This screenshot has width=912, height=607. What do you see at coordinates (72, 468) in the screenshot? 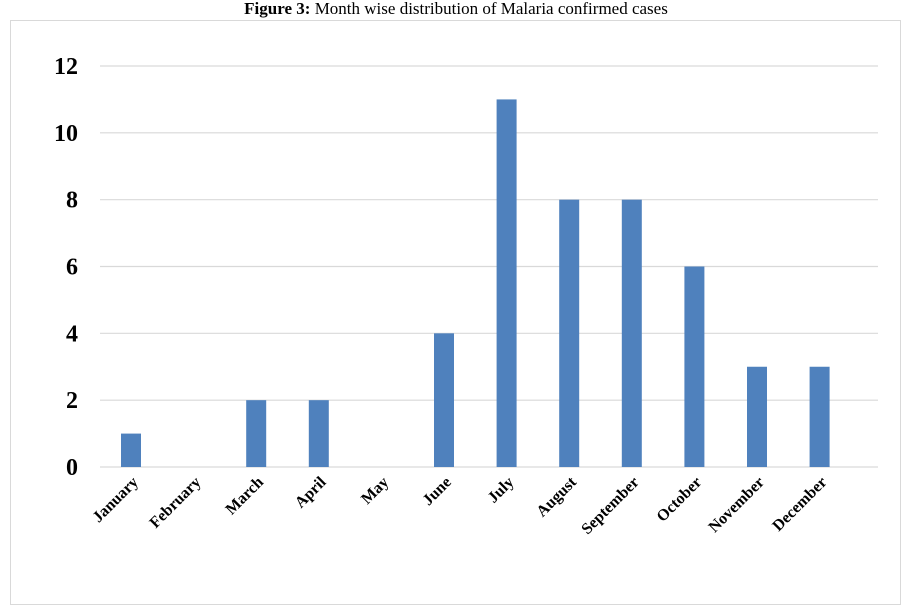
I see `y-tick-label: 0` at bounding box center [72, 468].